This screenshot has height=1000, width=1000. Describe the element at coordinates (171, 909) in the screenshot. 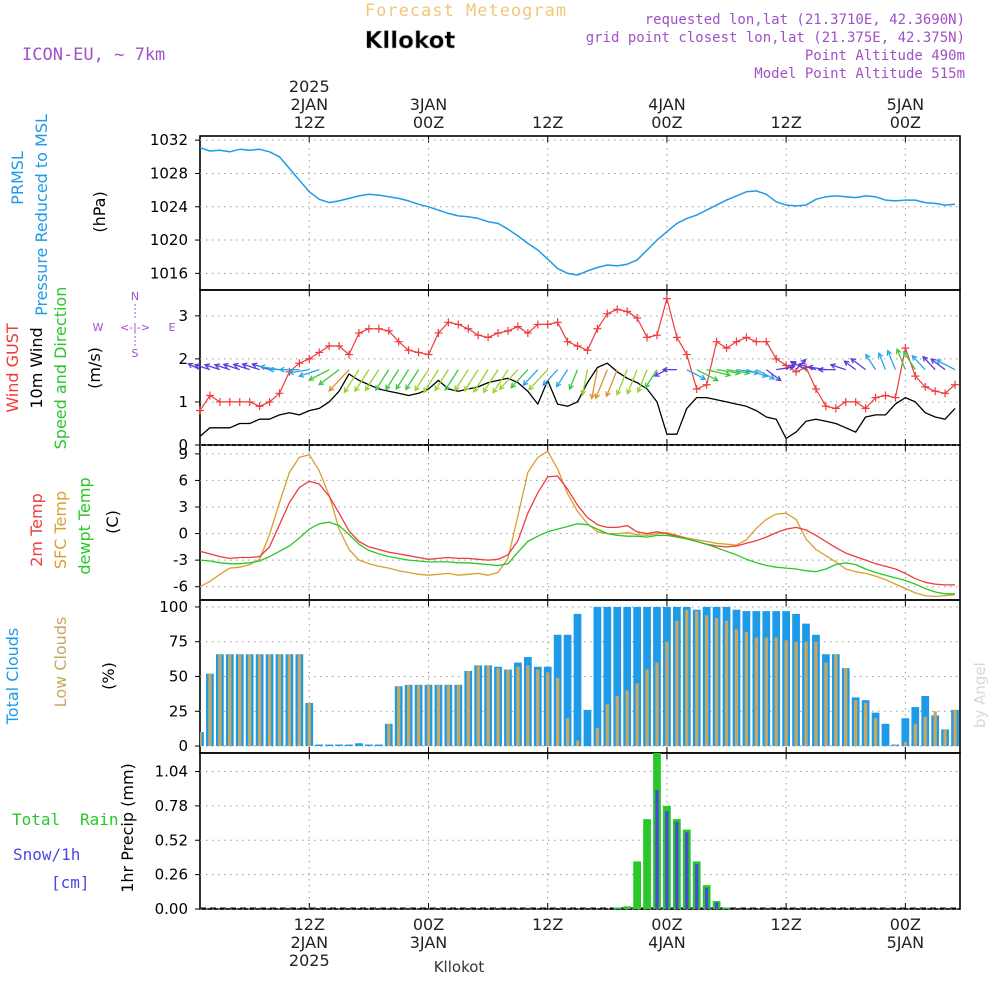

I see `y-tick-label: 0.00` at that location.